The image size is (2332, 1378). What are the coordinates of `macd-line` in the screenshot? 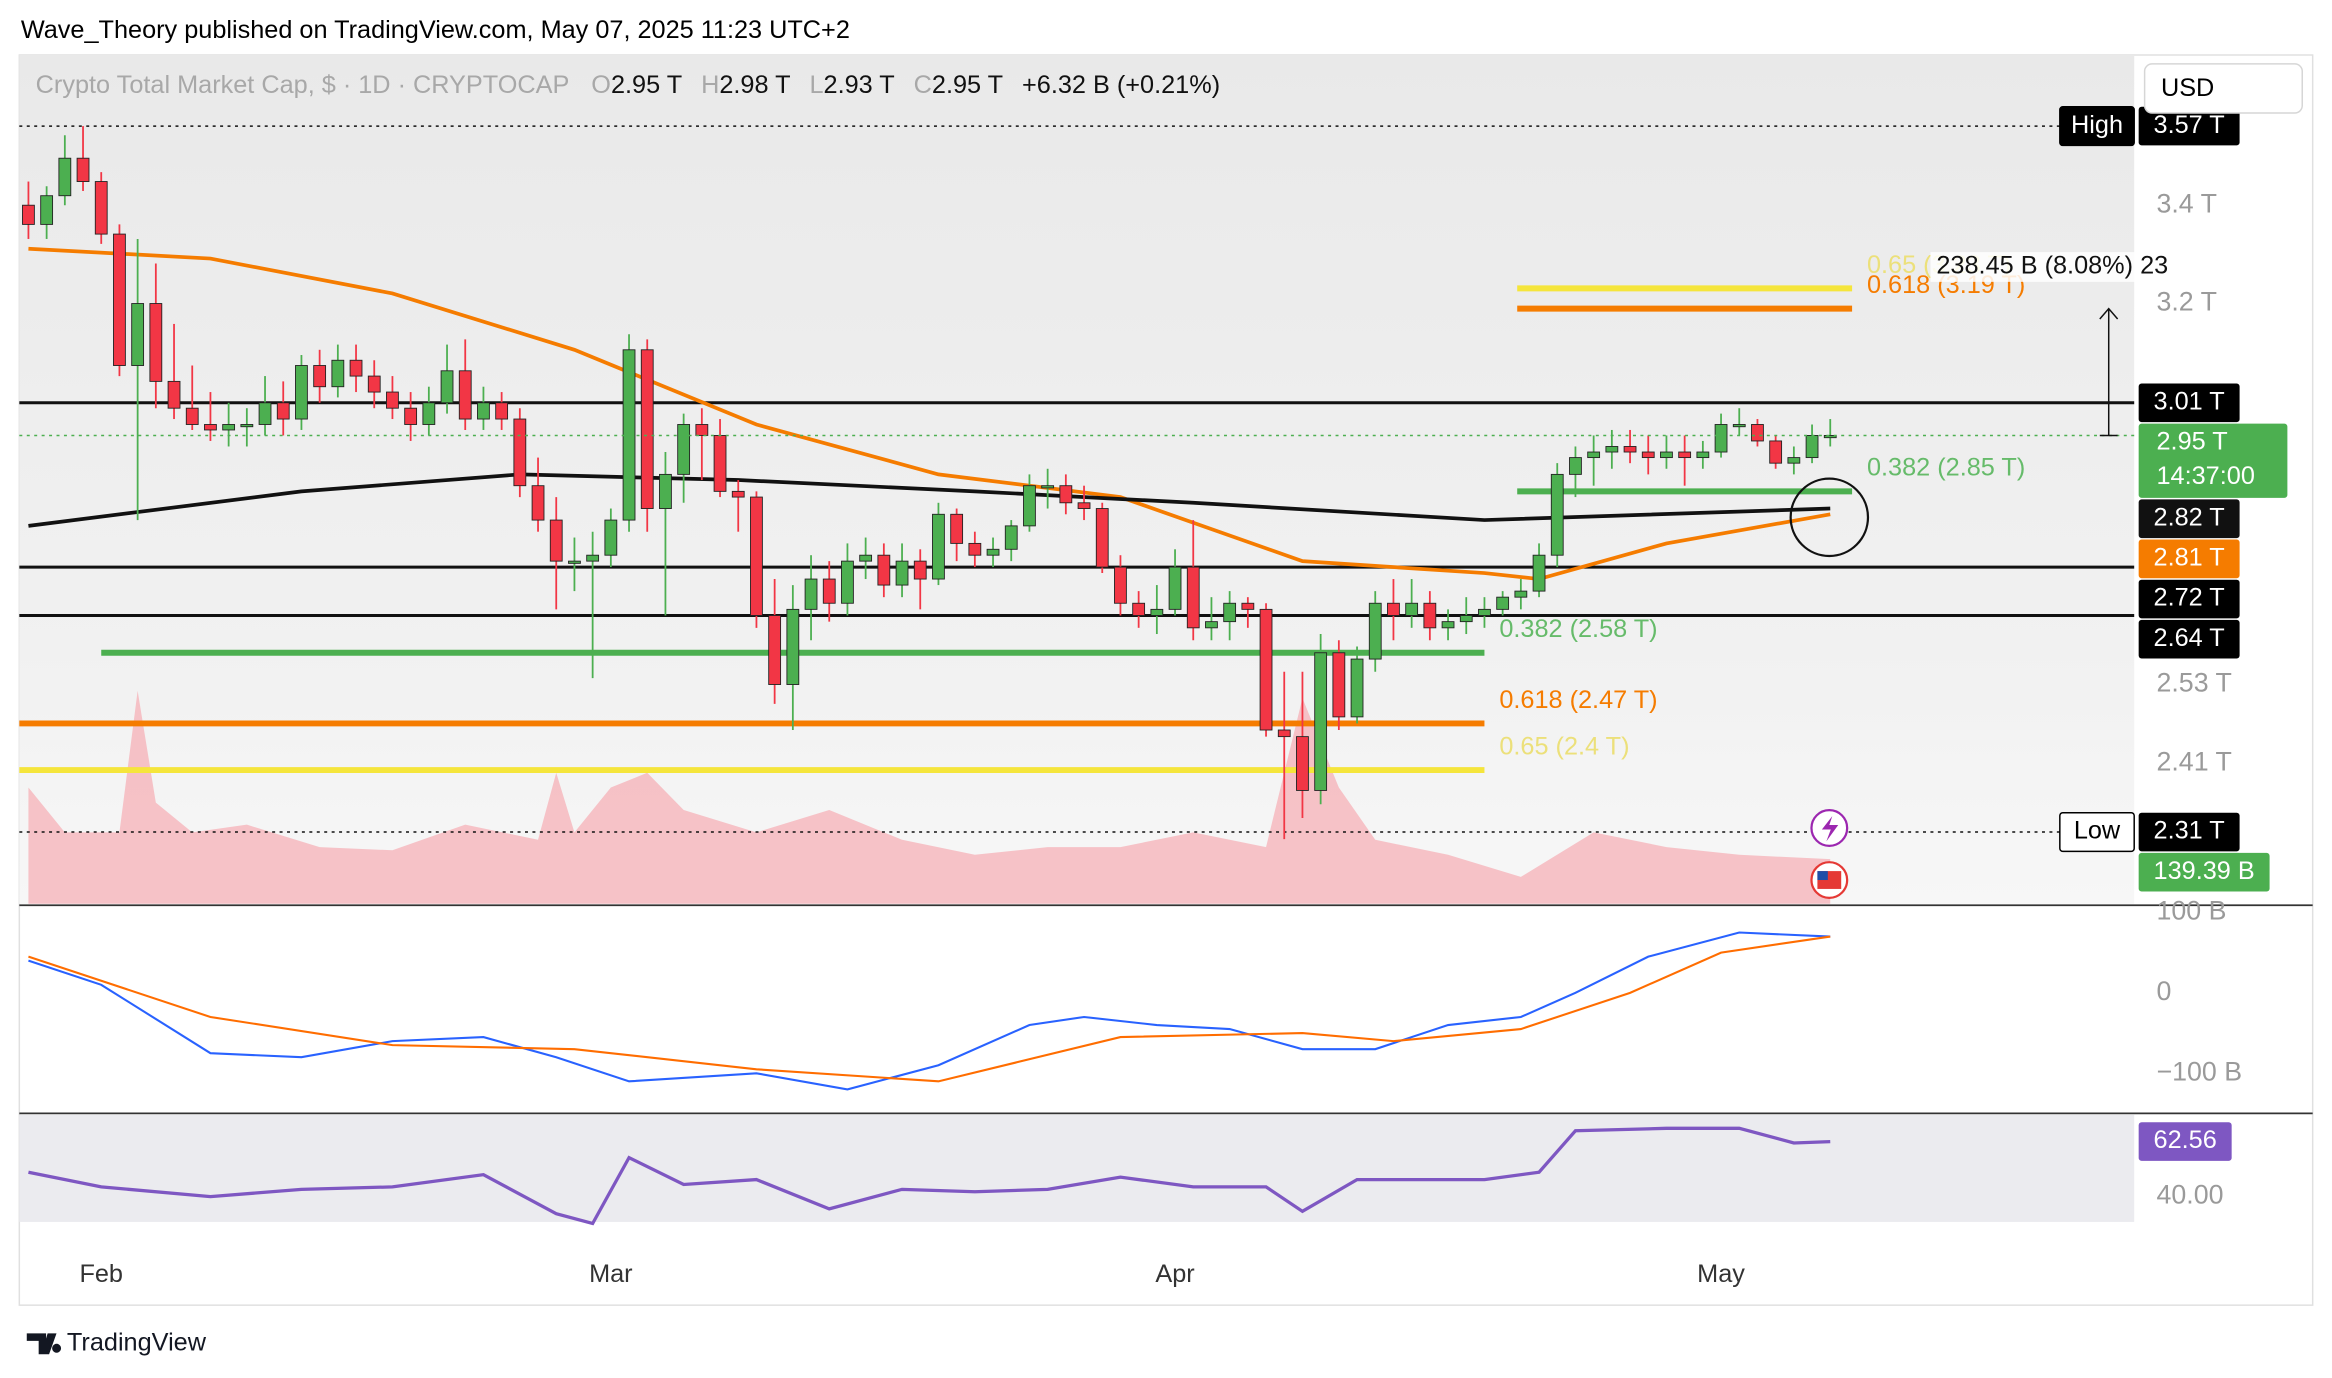 It's located at (929, 1009).